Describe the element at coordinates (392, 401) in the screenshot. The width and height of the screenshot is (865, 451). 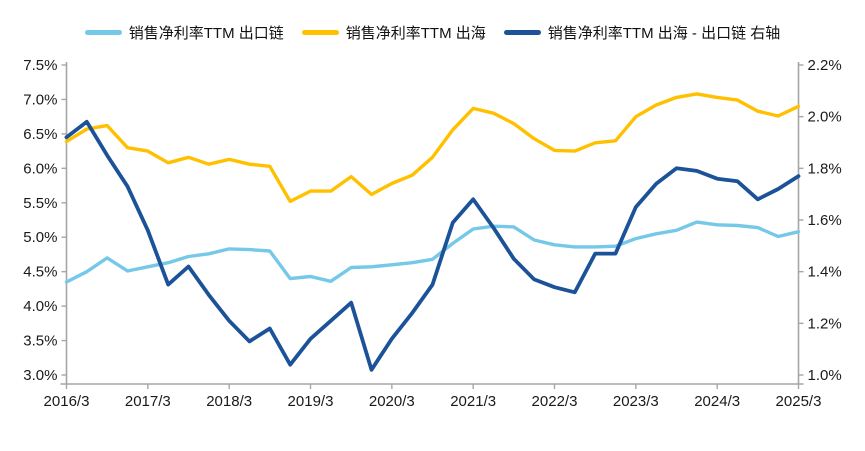
I see `x-axis-tick-label: 2020/3` at that location.